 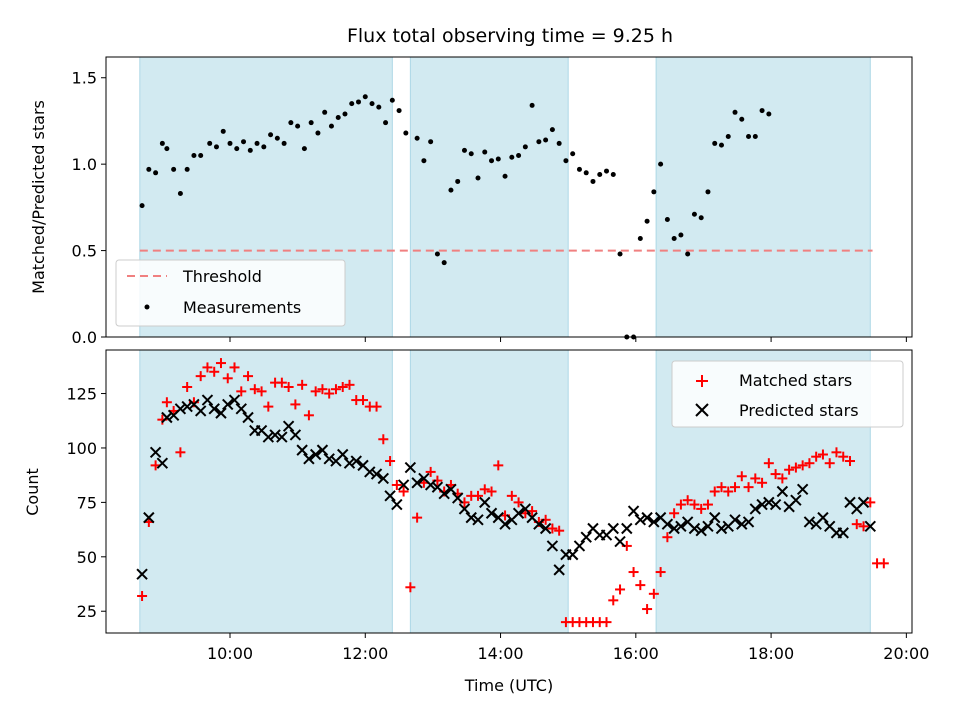 I want to click on legend-threshold-label: Threshold, so click(x=222, y=276).